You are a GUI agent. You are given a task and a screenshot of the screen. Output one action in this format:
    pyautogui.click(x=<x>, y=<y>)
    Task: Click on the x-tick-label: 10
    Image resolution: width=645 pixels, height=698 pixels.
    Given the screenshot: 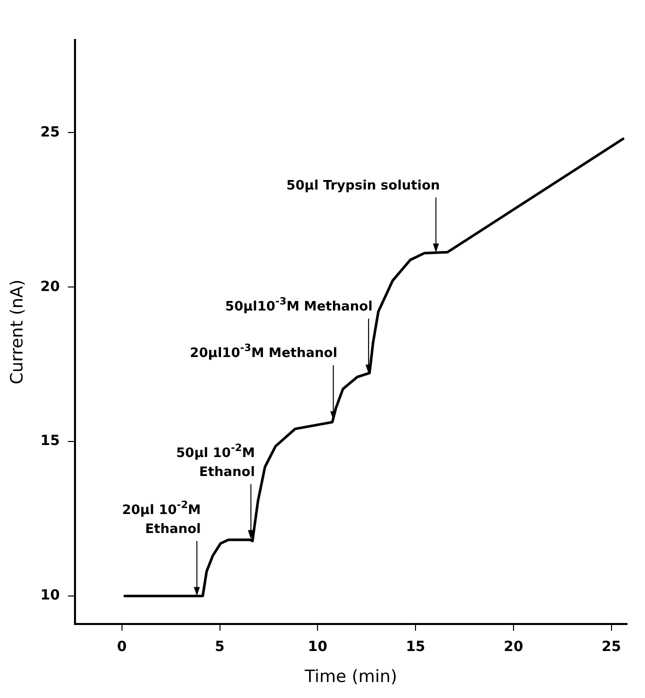 What is the action you would take?
    pyautogui.click(x=318, y=646)
    